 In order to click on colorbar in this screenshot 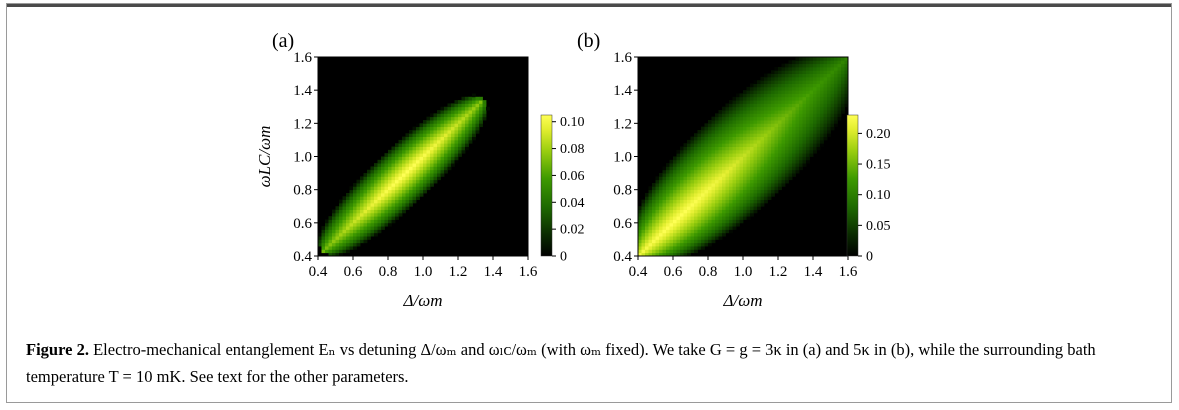, I will do `click(852, 185)`.